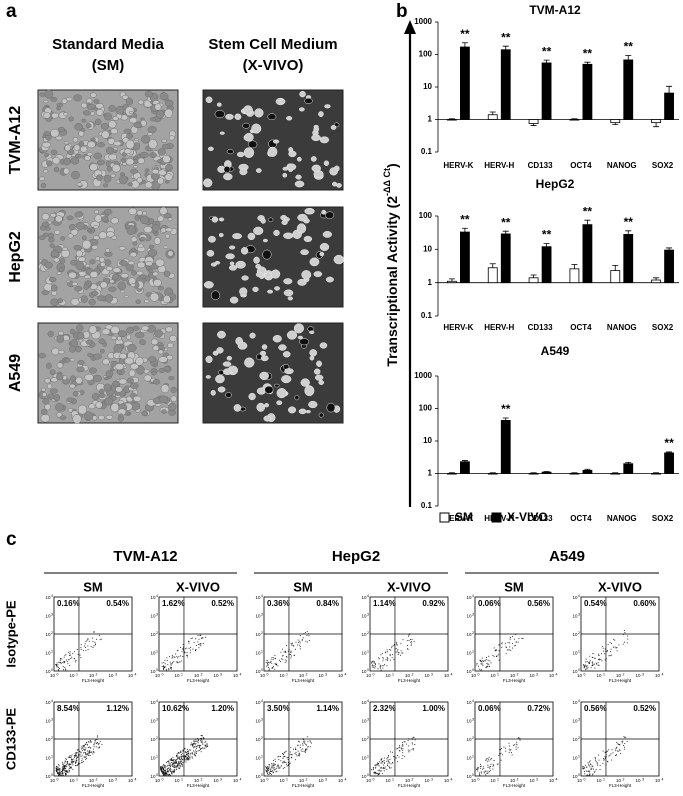  Describe the element at coordinates (474, 675) in the screenshot. I see `x-tick-base: 10` at that location.